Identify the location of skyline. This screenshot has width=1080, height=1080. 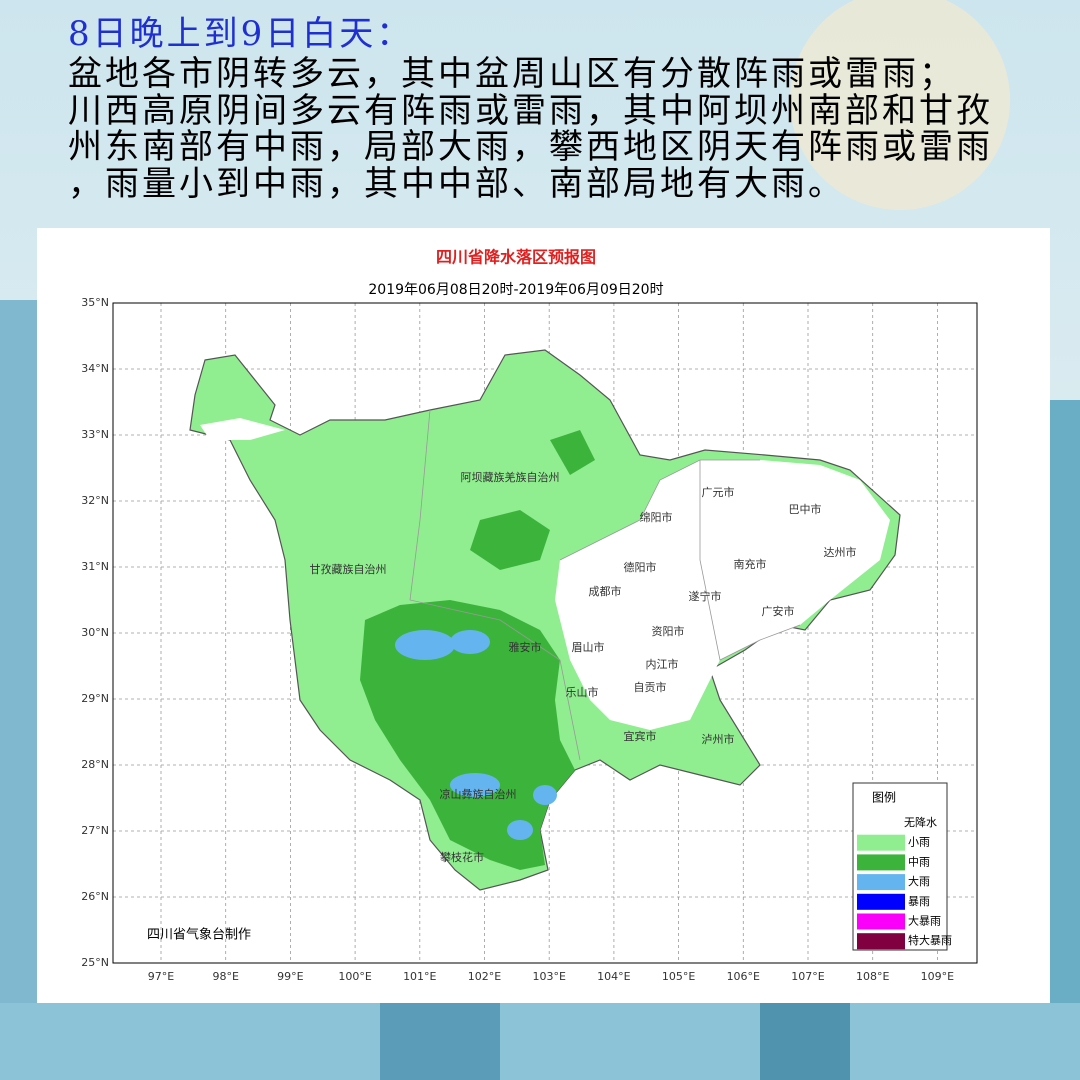
(540, 1041).